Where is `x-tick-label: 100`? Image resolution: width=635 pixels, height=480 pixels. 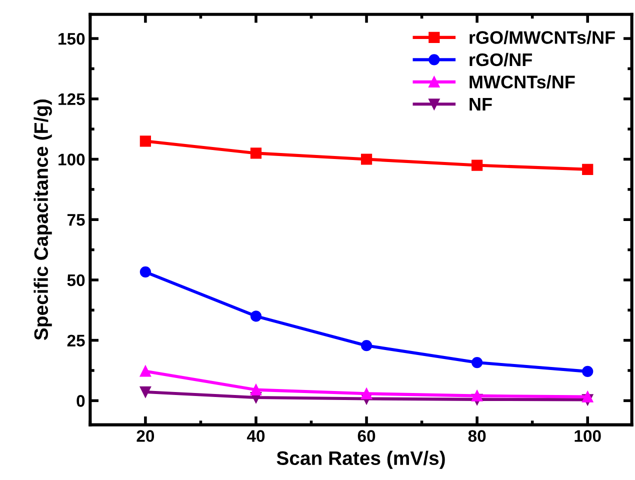
x-tick-label: 100 is located at coordinates (587, 436).